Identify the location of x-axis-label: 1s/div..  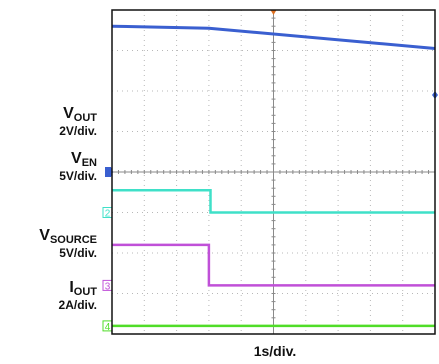
(275, 351).